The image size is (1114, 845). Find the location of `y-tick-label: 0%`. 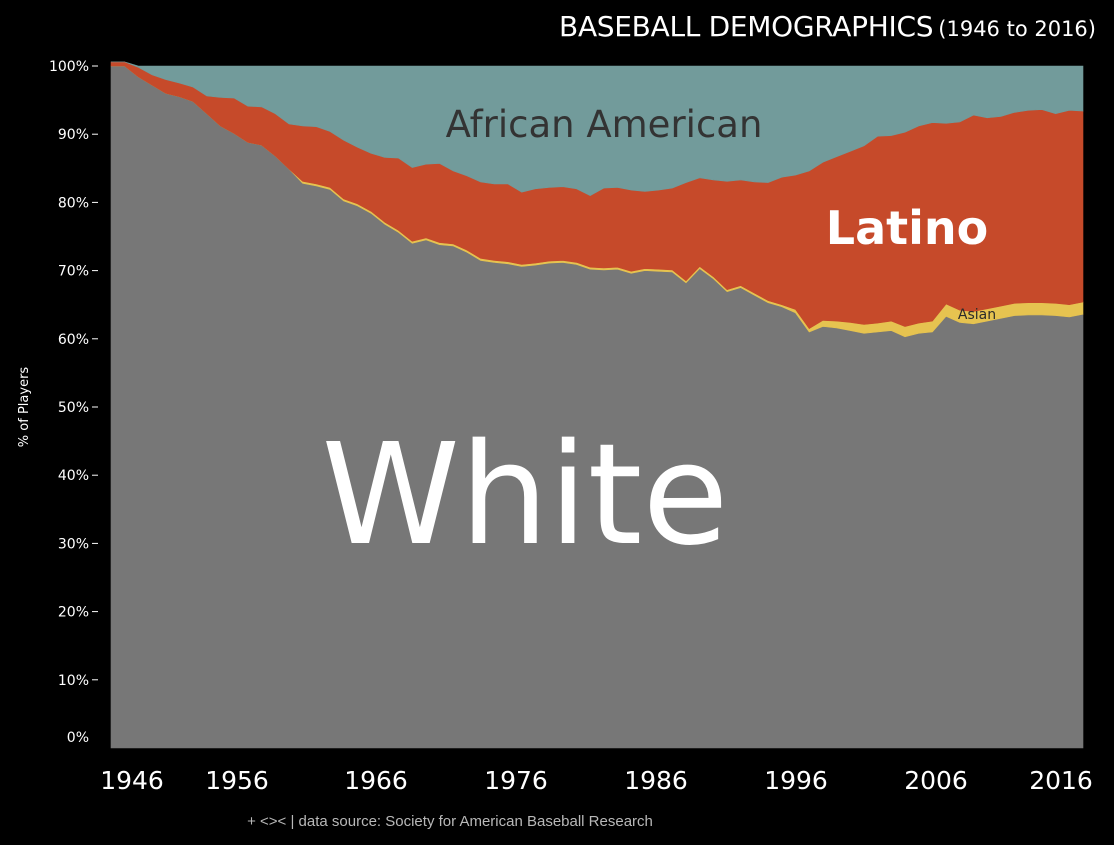

y-tick-label: 0% is located at coordinates (78, 738).